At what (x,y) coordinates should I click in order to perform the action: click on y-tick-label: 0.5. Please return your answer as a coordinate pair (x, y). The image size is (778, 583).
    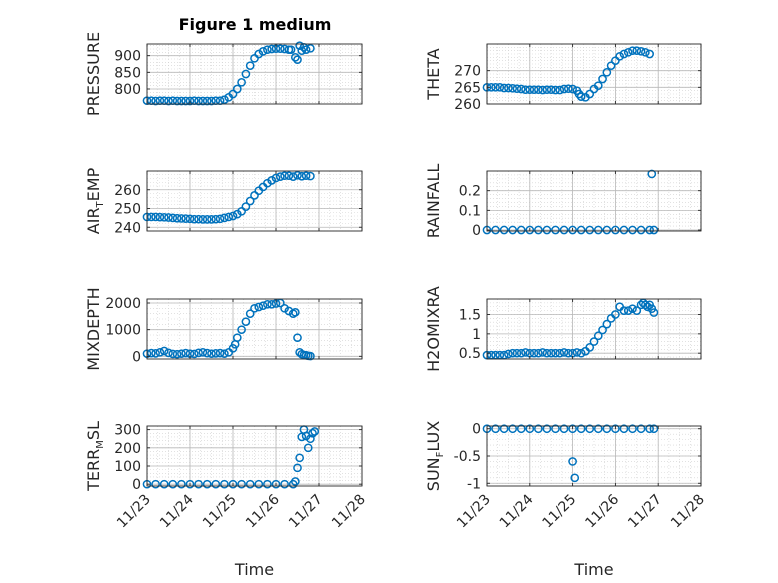
    Looking at the image, I should click on (470, 354).